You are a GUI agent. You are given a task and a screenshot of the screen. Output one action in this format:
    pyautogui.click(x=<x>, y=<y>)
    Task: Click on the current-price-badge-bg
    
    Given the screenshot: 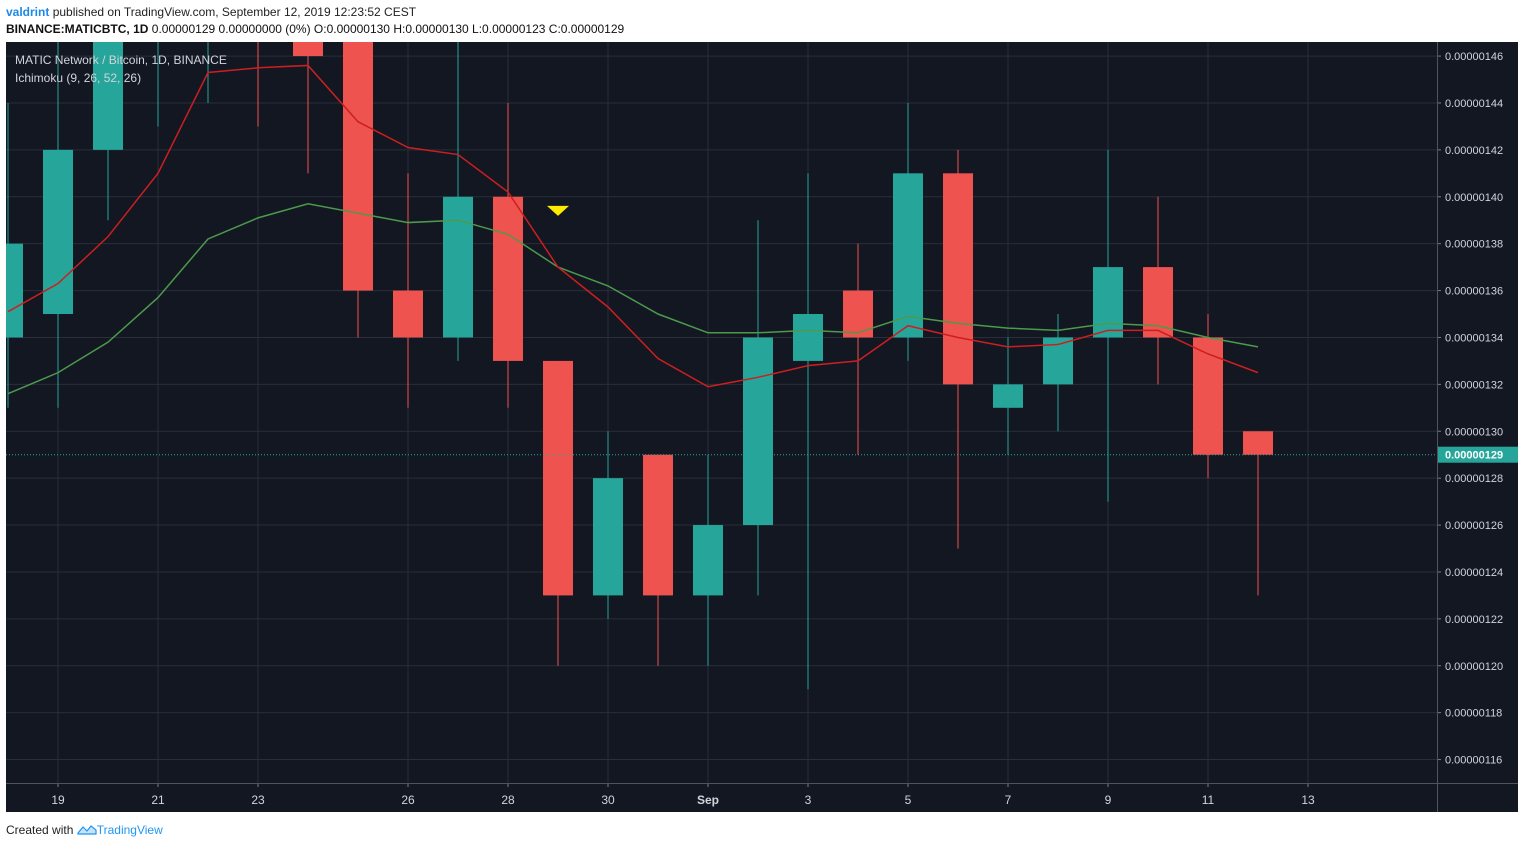 What is the action you would take?
    pyautogui.click(x=1478, y=454)
    